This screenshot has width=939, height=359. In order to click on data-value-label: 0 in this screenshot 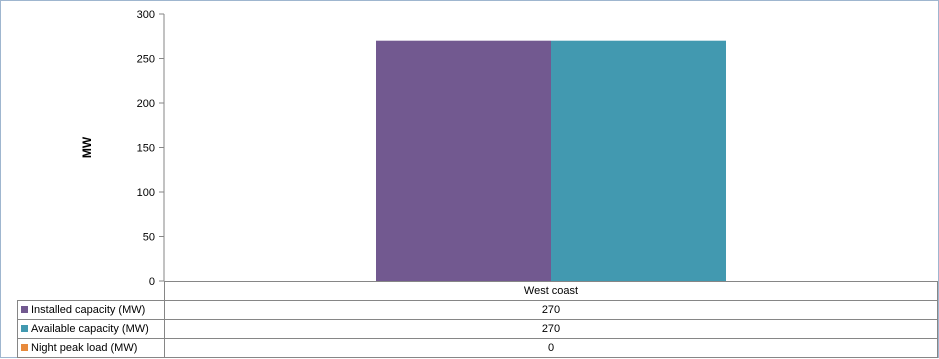, I will do `click(551, 348)`.